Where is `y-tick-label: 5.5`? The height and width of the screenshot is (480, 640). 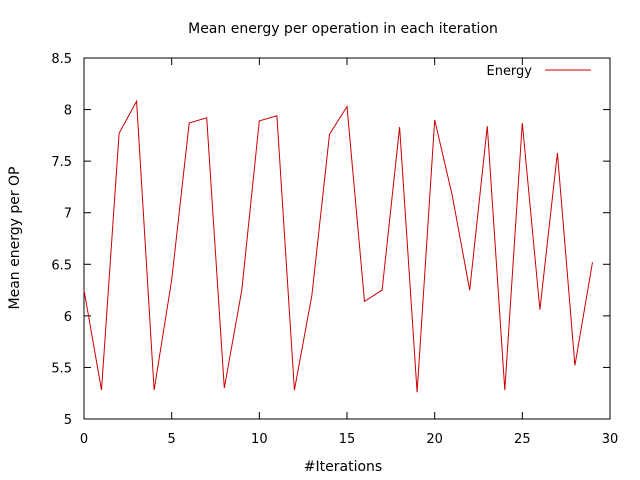
y-tick-label: 5.5 is located at coordinates (61, 368).